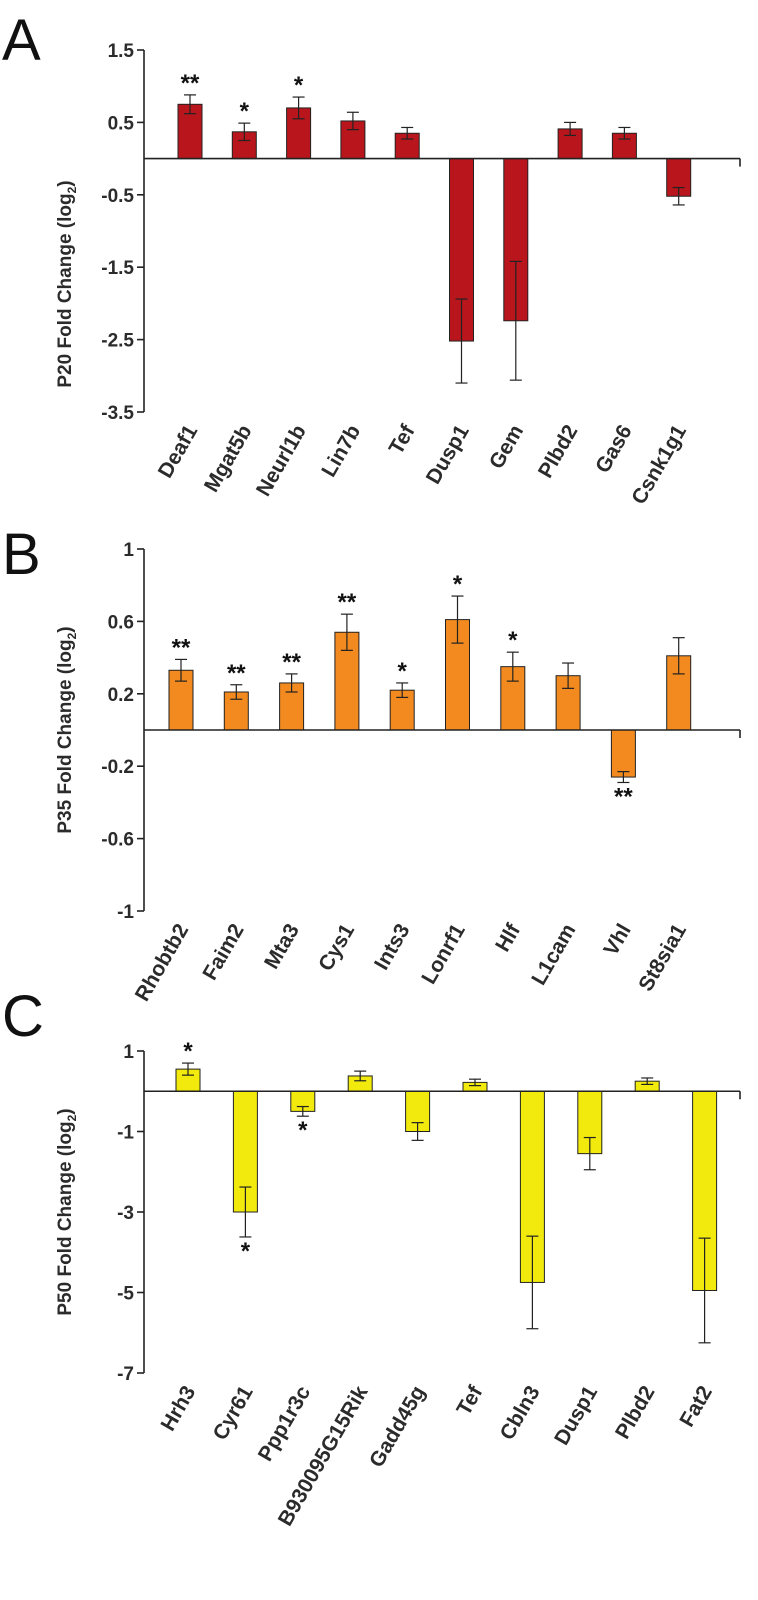  I want to click on panel-c-category-label: Gadd45g, so click(397, 1426).